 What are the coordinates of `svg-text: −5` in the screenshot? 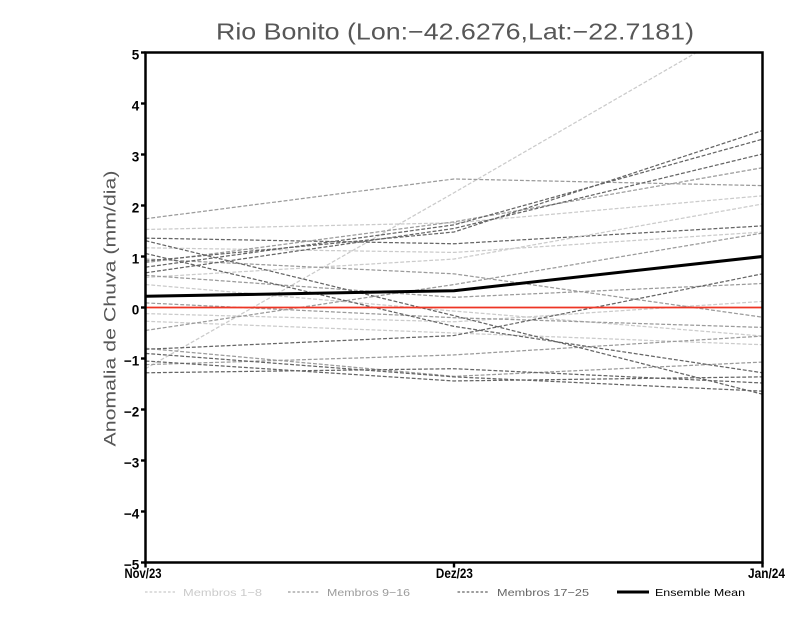 It's located at (132, 564).